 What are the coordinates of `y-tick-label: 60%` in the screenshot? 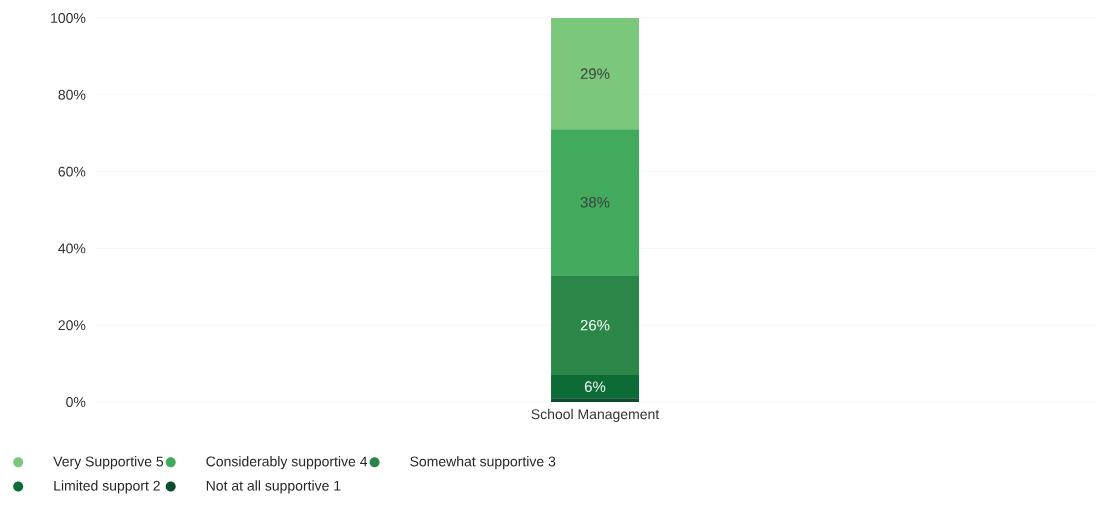 It's located at (72, 171).